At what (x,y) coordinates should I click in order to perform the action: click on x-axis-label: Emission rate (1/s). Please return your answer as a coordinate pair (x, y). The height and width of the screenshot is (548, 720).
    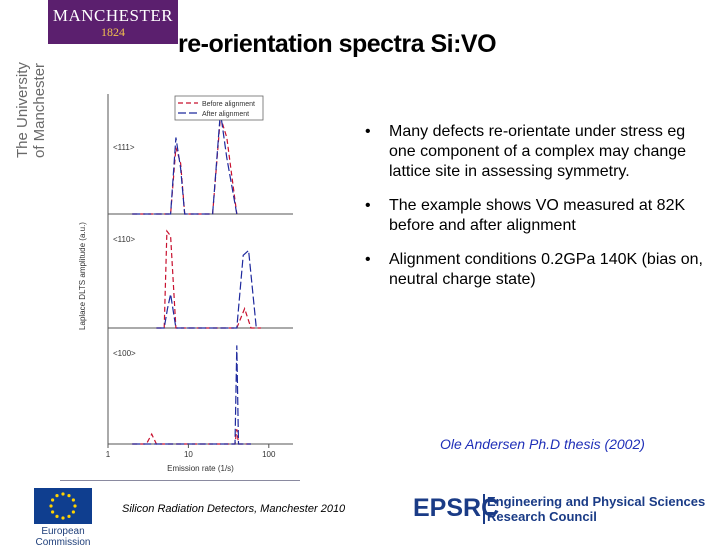
    Looking at the image, I should click on (200, 468).